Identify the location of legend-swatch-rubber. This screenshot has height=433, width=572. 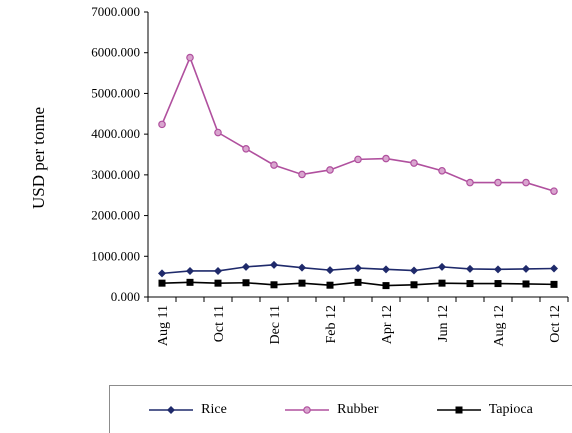
(307, 409).